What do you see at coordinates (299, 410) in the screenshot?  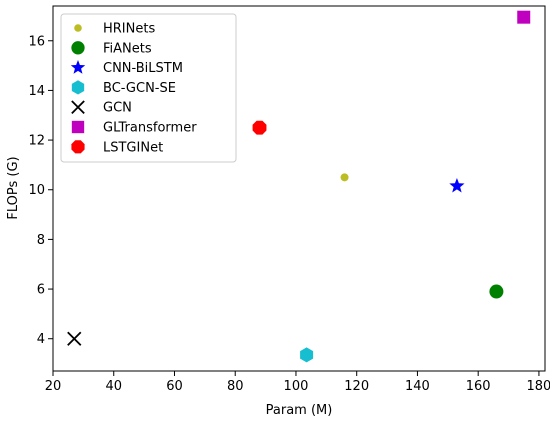 I see `x-axis-title: Param (M)` at bounding box center [299, 410].